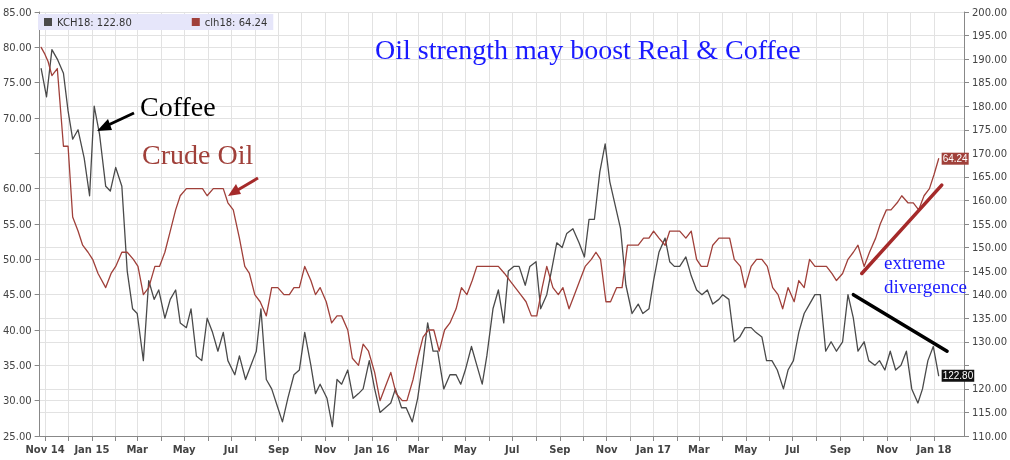  What do you see at coordinates (17, 118) in the screenshot?
I see `y-tick-label: 70.00` at bounding box center [17, 118].